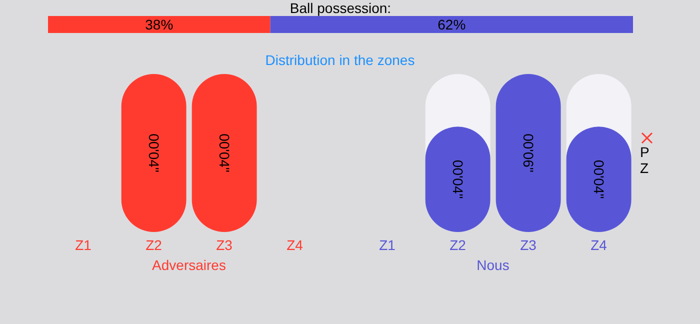 The image size is (700, 324). What do you see at coordinates (340, 60) in the screenshot?
I see `chart-title: Distribution in the zones` at bounding box center [340, 60].